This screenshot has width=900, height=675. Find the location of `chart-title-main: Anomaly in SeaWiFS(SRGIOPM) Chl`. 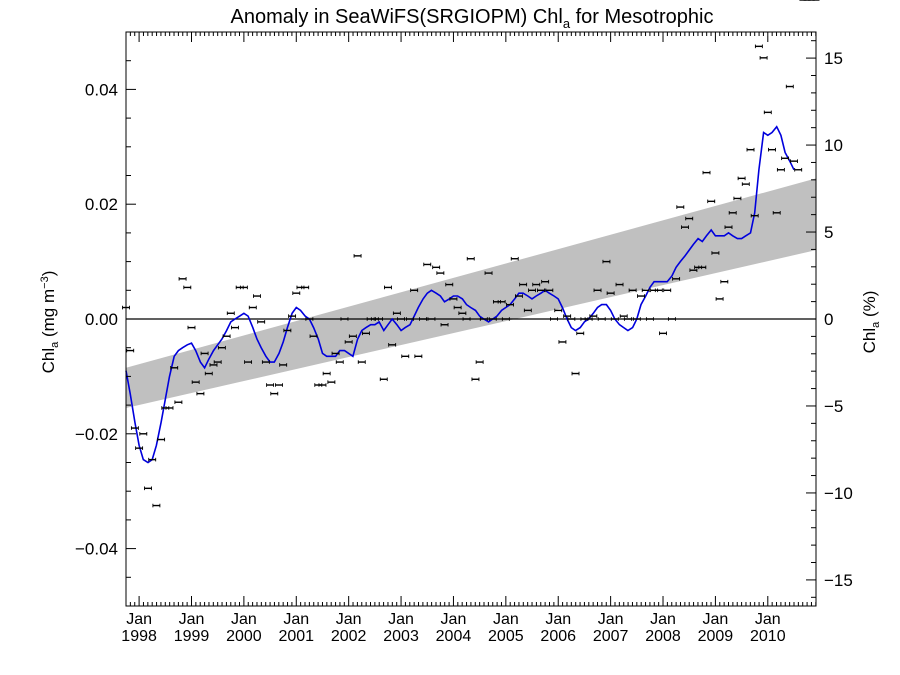

chart-title-main: Anomaly in SeaWiFS(SRGIOPM) Chl is located at coordinates (397, 17).